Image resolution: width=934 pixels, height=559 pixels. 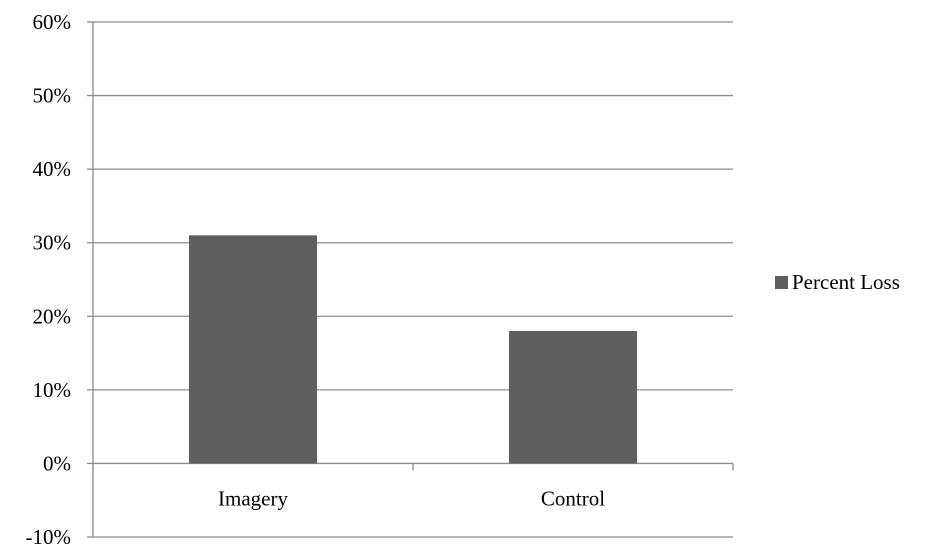 What do you see at coordinates (52, 22) in the screenshot?
I see `y-tick-label: 60%` at bounding box center [52, 22].